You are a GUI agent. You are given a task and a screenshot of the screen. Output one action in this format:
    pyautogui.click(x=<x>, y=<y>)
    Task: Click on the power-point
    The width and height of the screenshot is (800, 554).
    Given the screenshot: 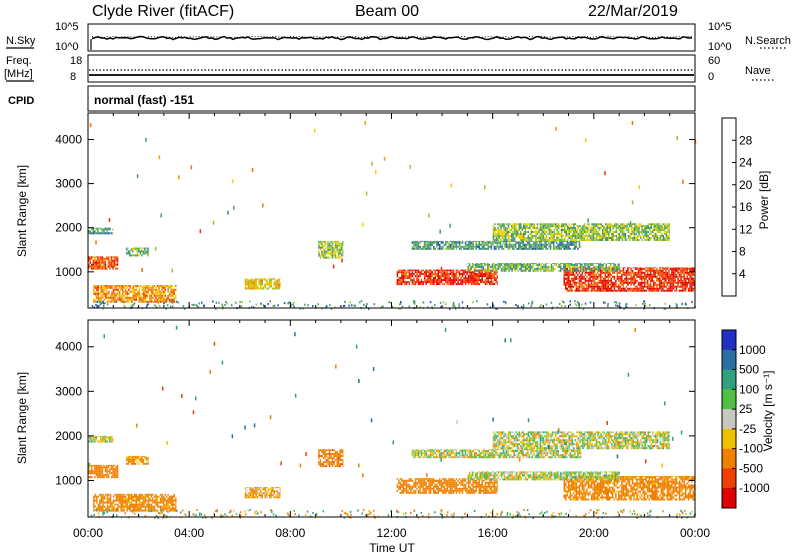 What is the action you would take?
    pyautogui.click(x=485, y=187)
    